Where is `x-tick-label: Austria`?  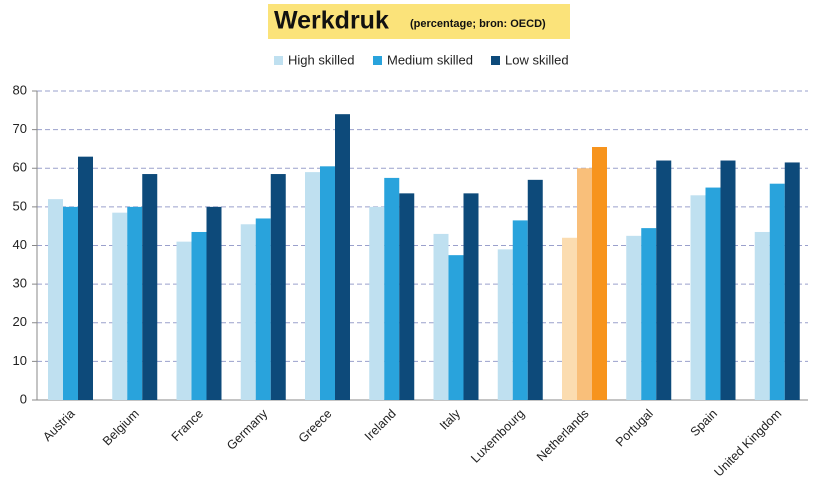 x-tick-label: Austria is located at coordinates (58, 425).